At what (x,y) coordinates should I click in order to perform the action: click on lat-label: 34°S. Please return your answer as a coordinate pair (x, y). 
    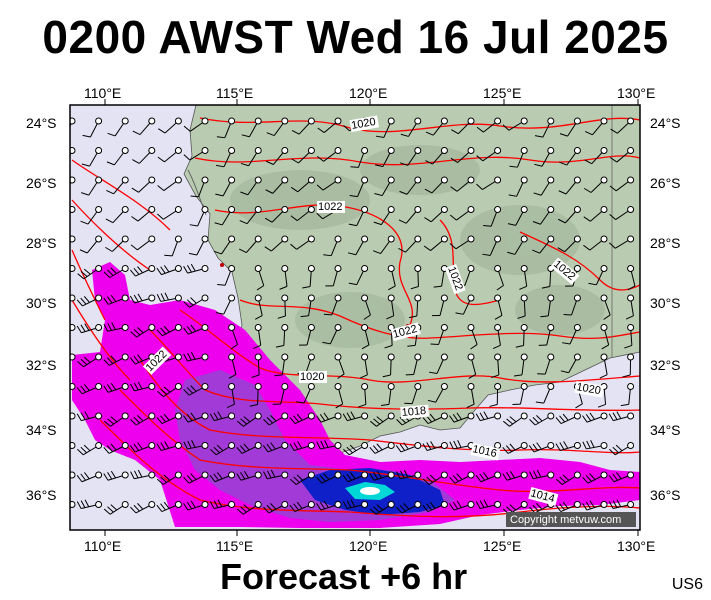
    Looking at the image, I should click on (41, 430).